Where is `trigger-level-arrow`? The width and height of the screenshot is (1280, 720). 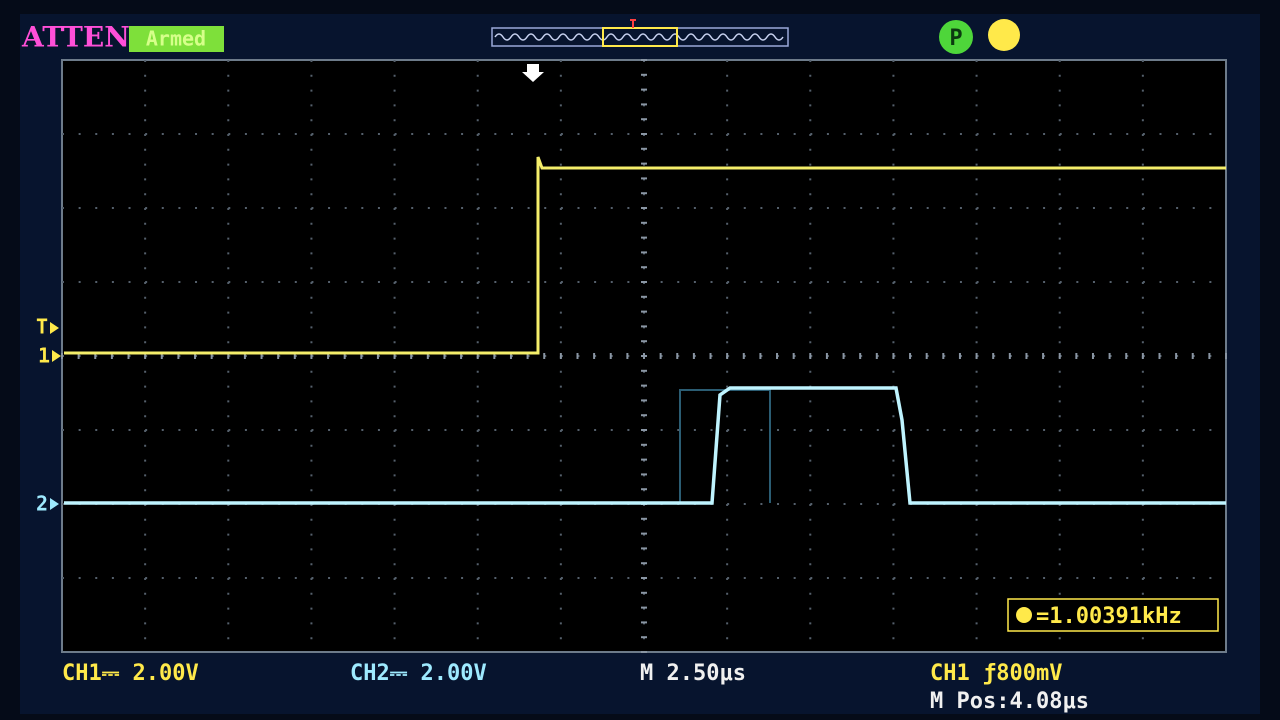
trigger-level-arrow is located at coordinates (54, 328).